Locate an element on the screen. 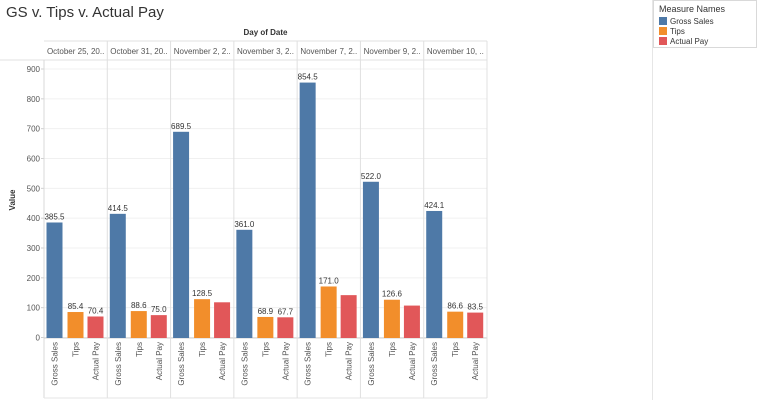  legend-item-tips: Tips is located at coordinates (705, 31).